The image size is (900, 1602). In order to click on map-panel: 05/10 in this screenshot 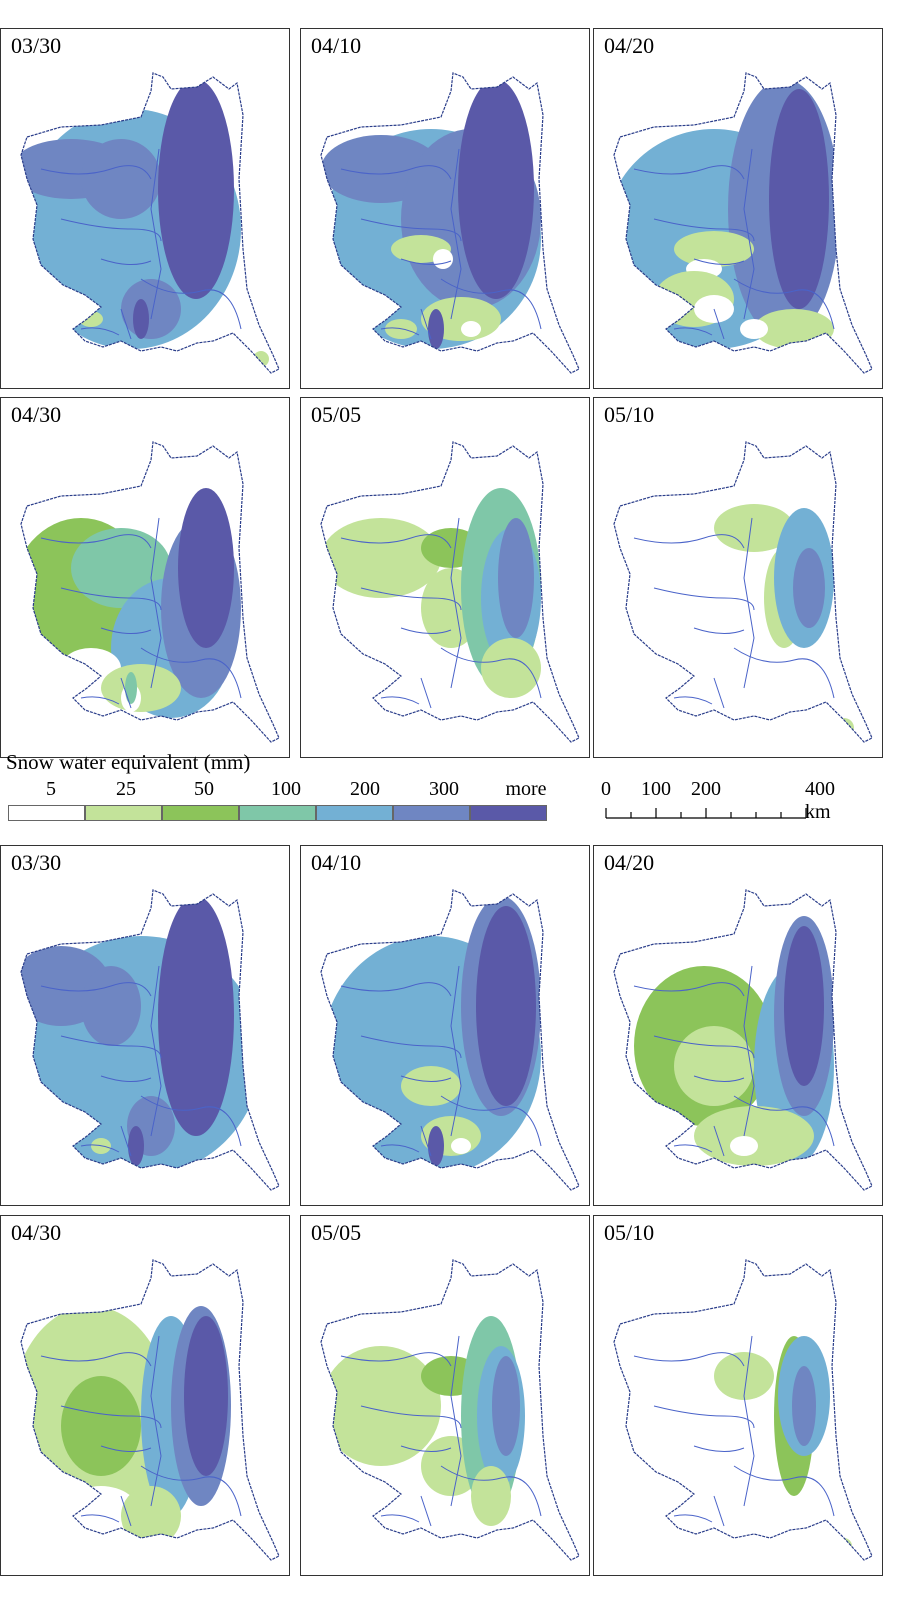, I will do `click(738, 1395)`.